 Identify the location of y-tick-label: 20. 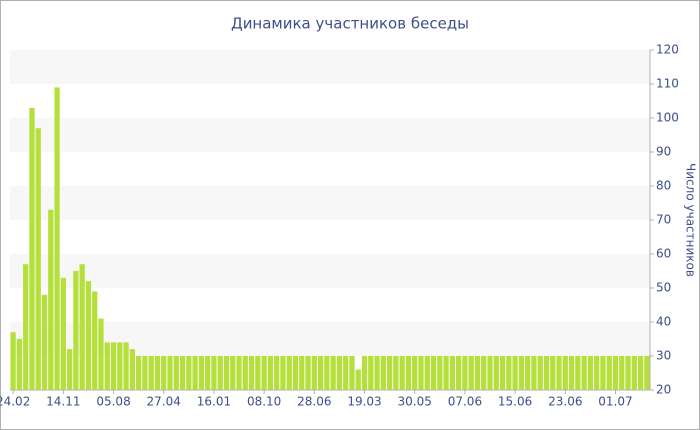
(663, 390).